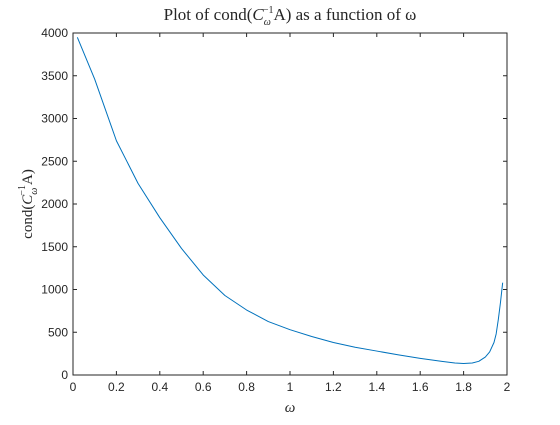  I want to click on y-tick-label: 3500, so click(54, 76).